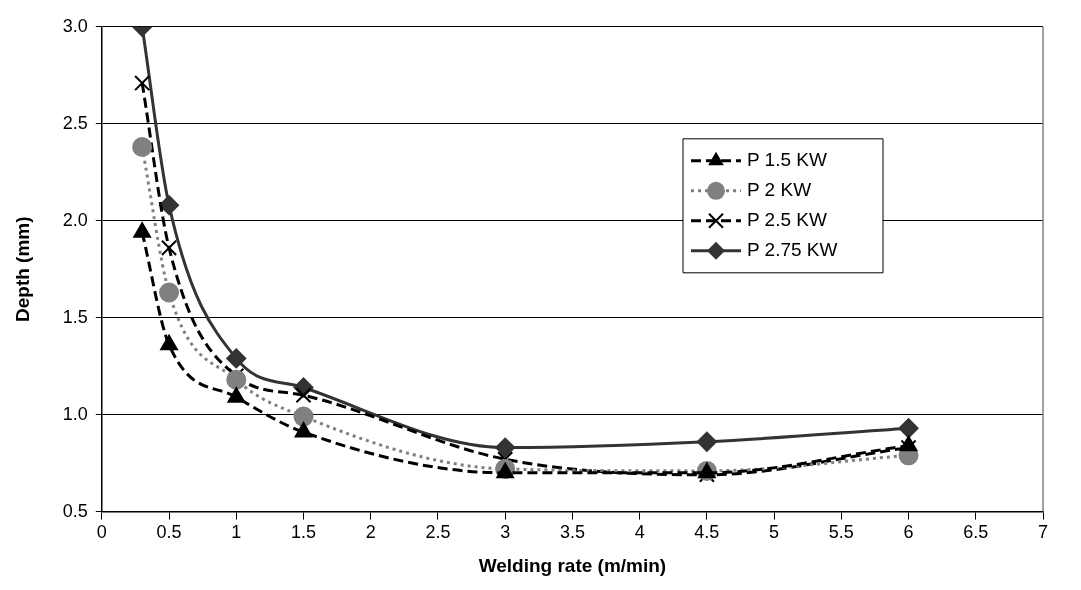 Image resolution: width=1081 pixels, height=590 pixels. What do you see at coordinates (370, 532) in the screenshot?
I see `x-tick-label: 2` at bounding box center [370, 532].